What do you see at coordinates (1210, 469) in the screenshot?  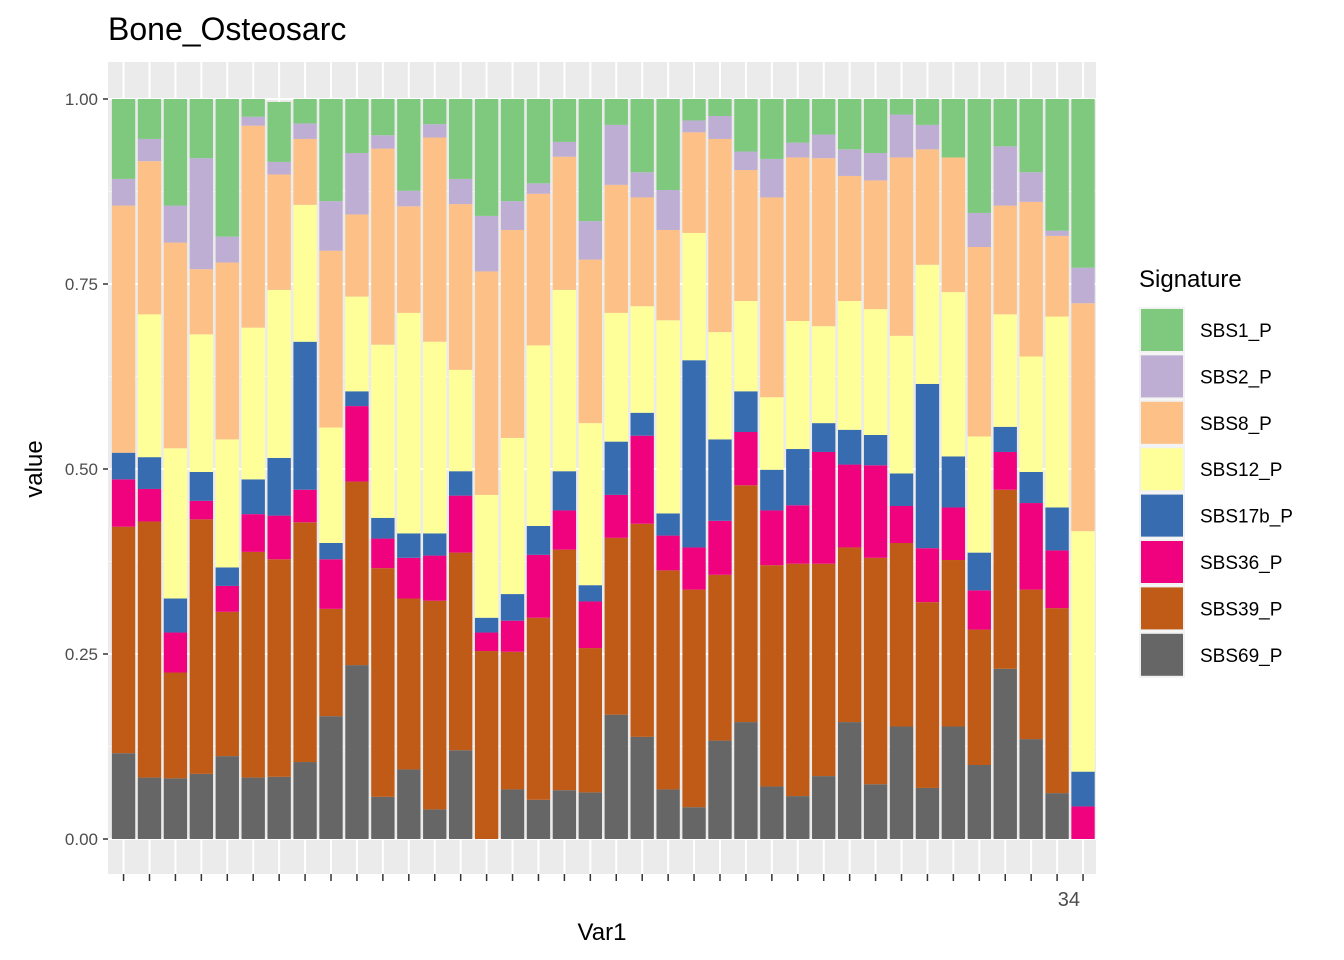 I see `legend-item: SBS12_P` at bounding box center [1210, 469].